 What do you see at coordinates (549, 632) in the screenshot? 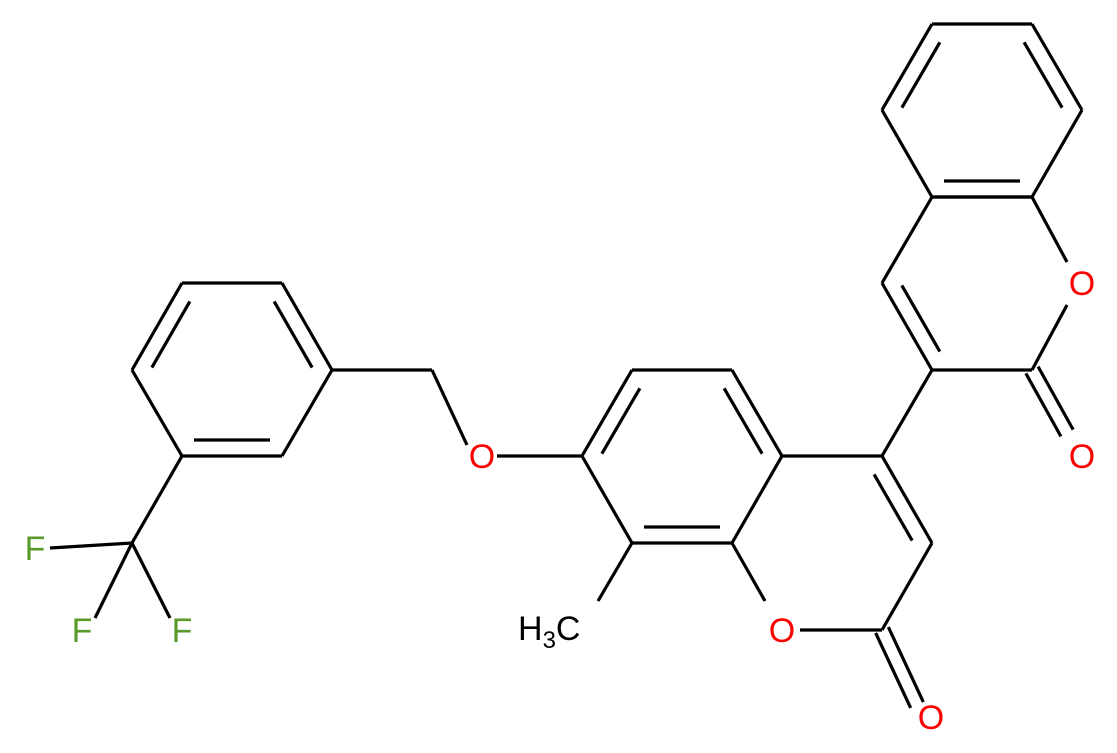
I see `atom-methyl: H3C` at bounding box center [549, 632].